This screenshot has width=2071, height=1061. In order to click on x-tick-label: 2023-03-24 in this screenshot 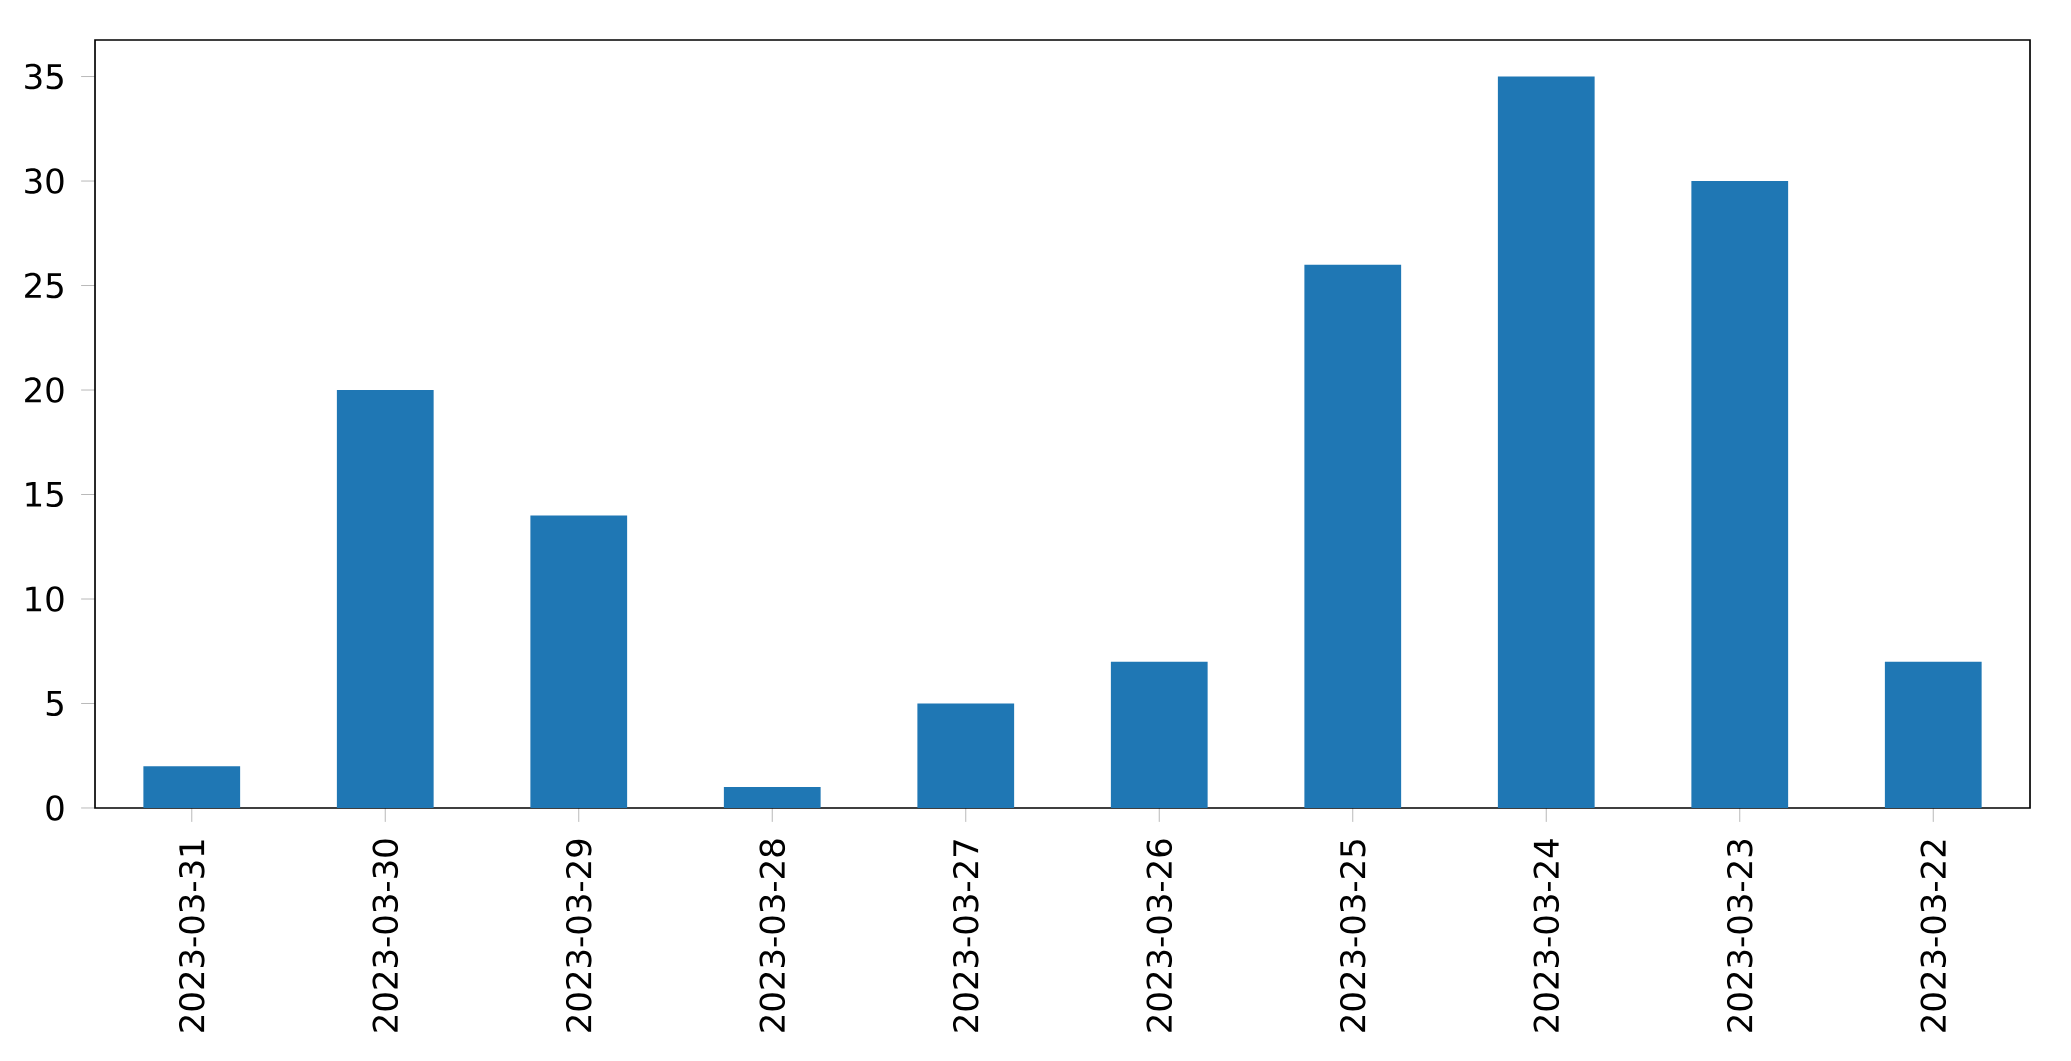, I will do `click(1546, 935)`.